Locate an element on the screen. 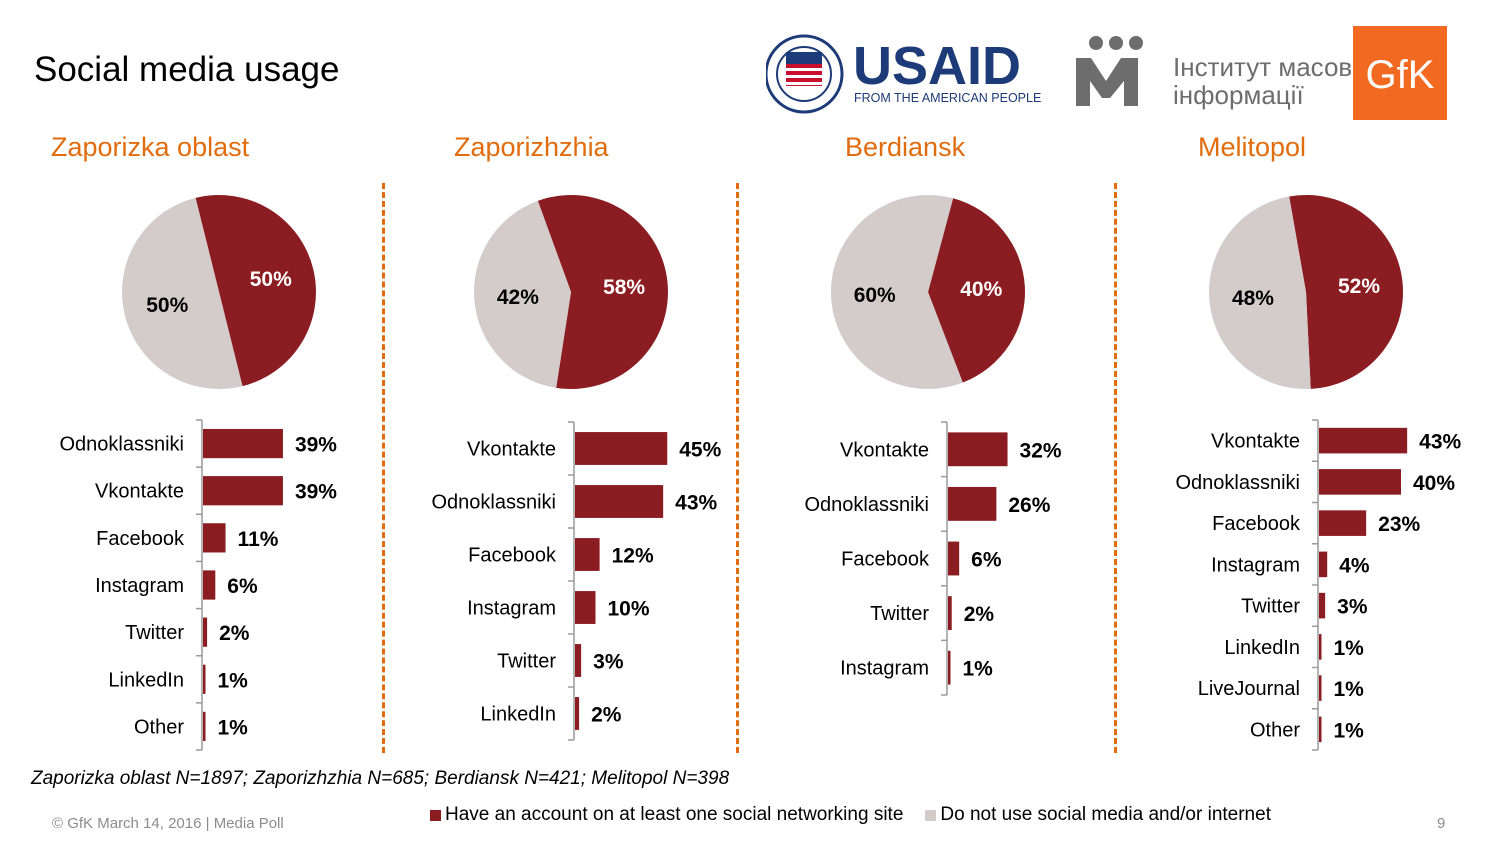 The height and width of the screenshot is (844, 1500). bar-melitopol-twitter is located at coordinates (1322, 605).